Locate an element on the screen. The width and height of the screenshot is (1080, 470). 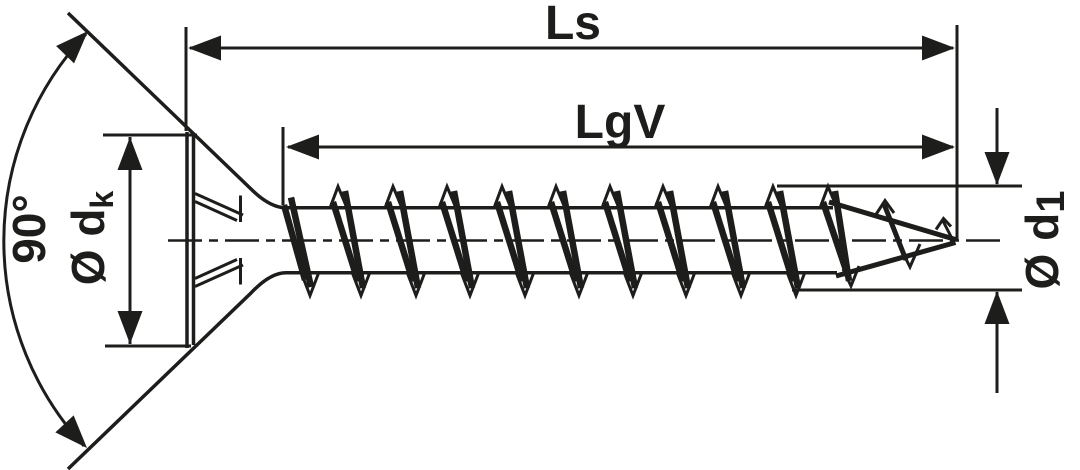
torx-recess-profile is located at coordinates (219, 240).